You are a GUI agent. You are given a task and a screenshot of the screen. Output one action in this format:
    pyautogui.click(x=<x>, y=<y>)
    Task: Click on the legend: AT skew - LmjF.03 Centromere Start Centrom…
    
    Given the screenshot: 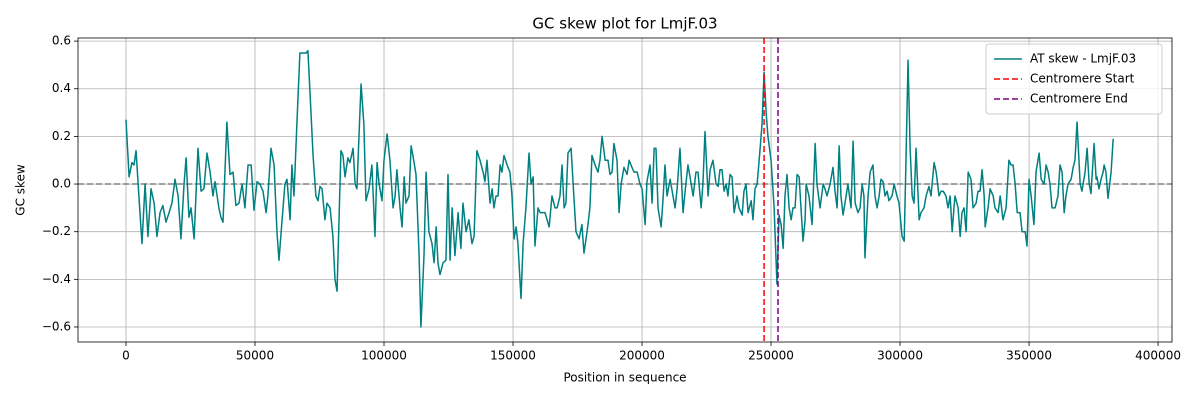 What is the action you would take?
    pyautogui.click(x=1074, y=79)
    